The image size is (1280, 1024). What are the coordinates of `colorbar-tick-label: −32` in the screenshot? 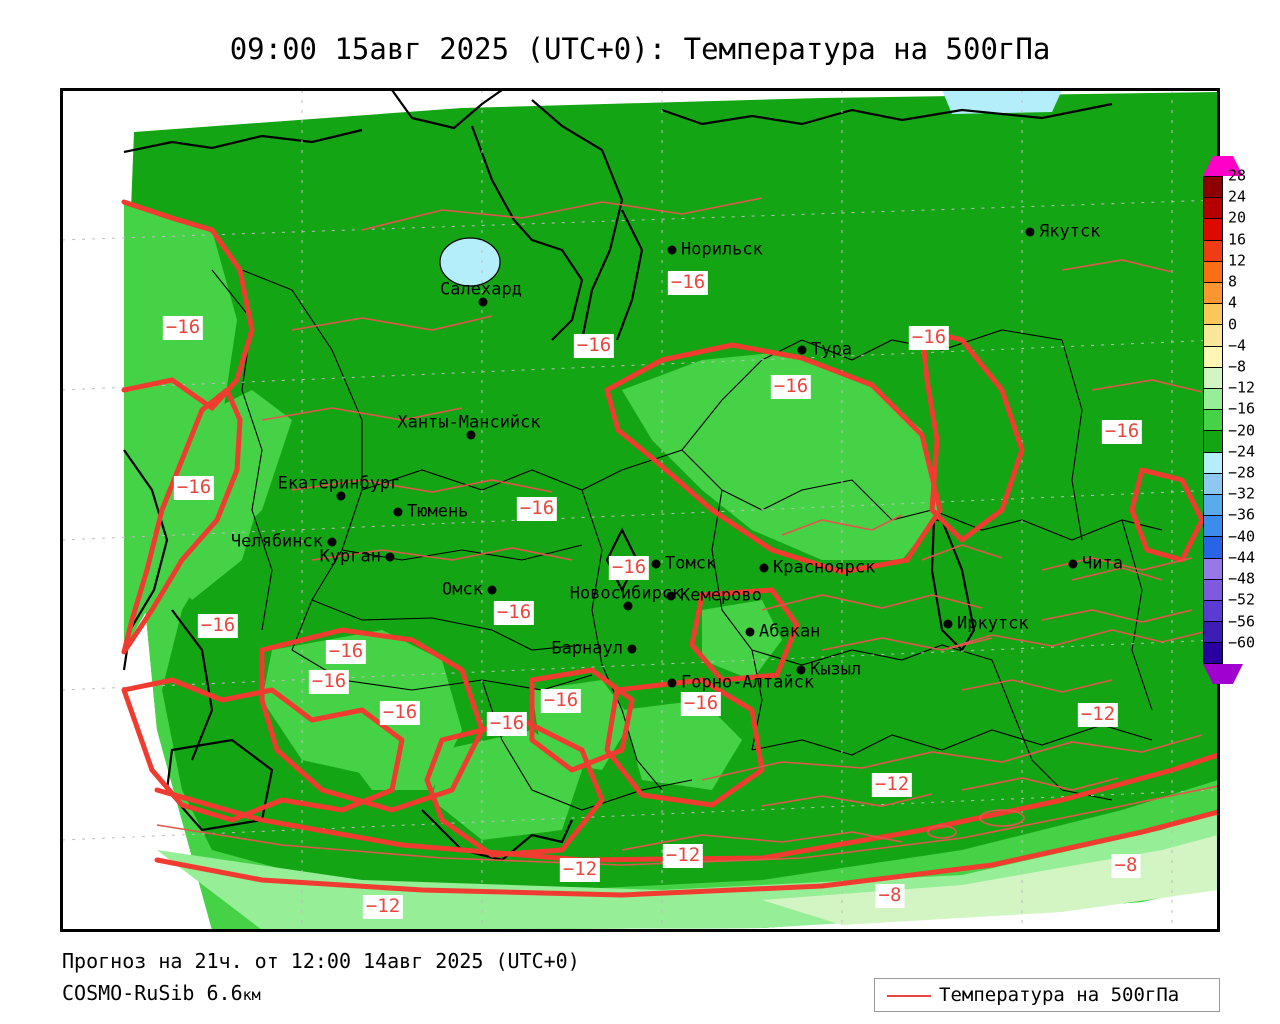 It's located at (1242, 493).